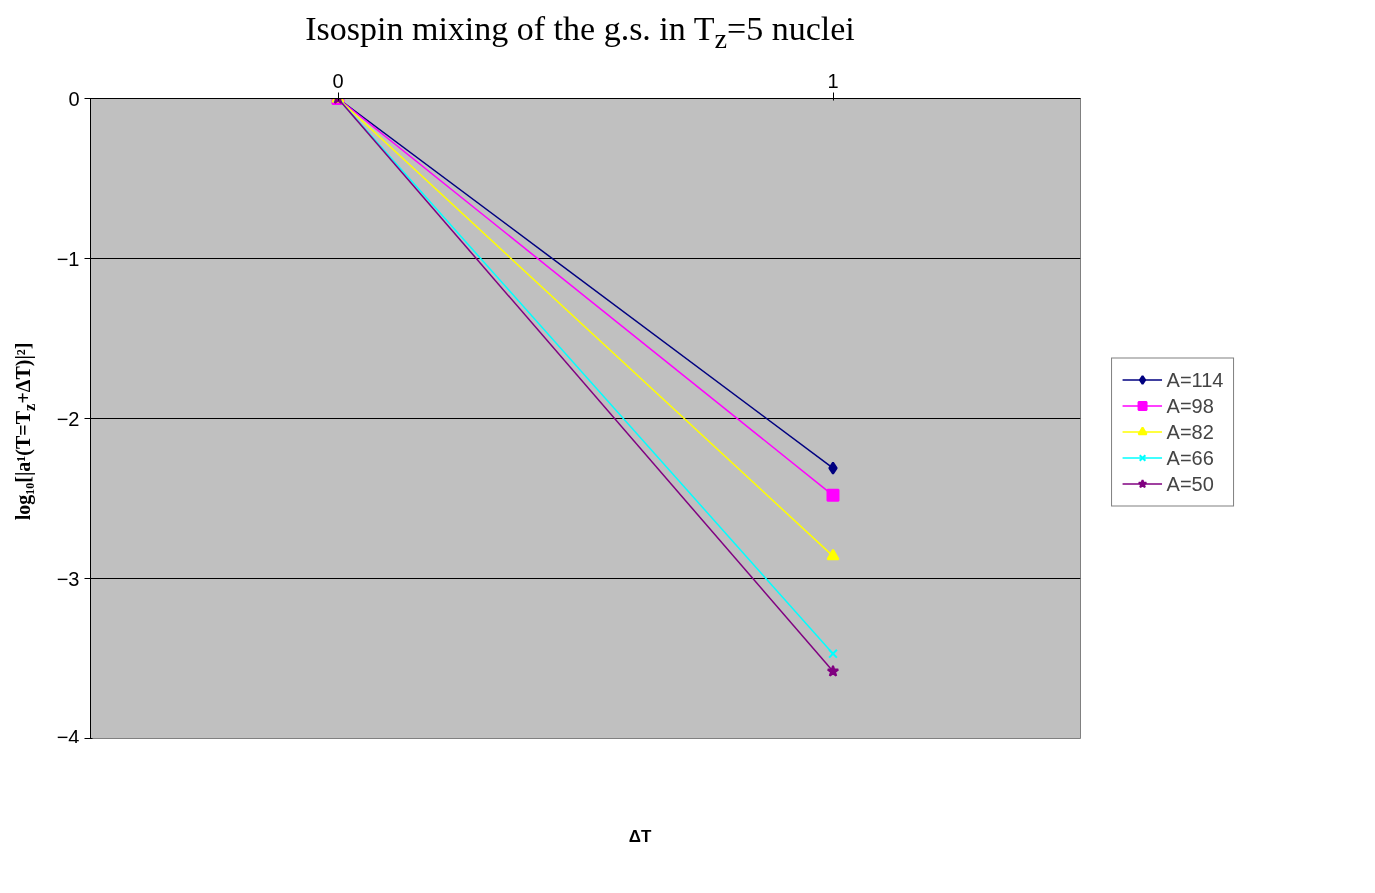 The image size is (1375, 893). Describe the element at coordinates (68, 736) in the screenshot. I see `y-tick-label: −4` at that location.